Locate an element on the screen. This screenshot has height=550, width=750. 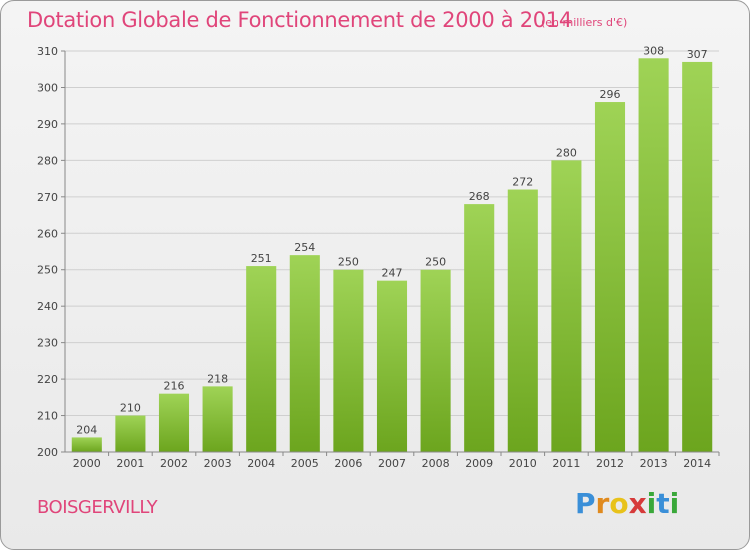
data-label: 251 is located at coordinates (261, 258).